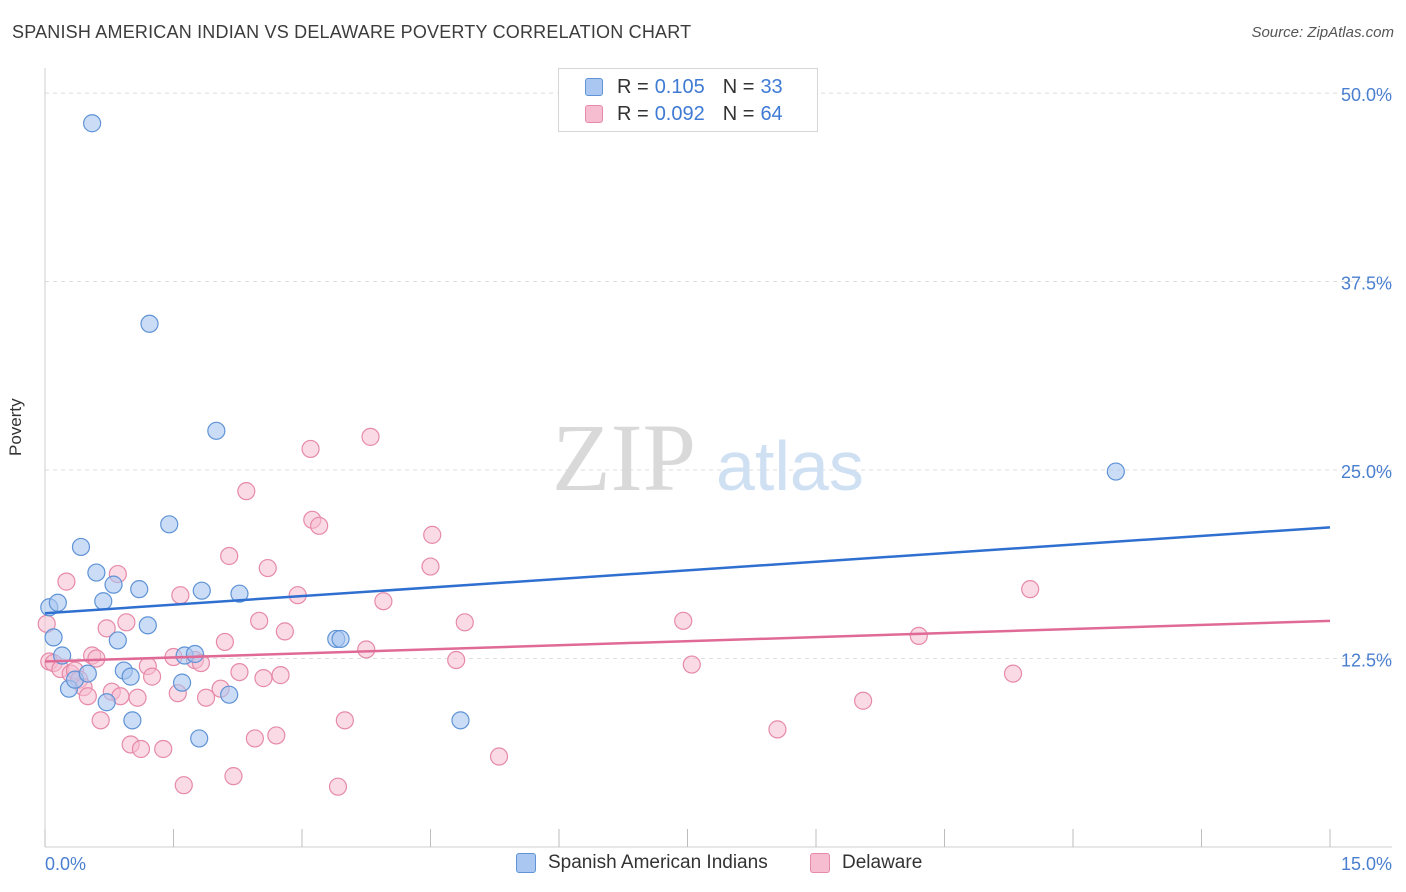 The width and height of the screenshot is (1406, 892). Describe the element at coordinates (687, 641) in the screenshot. I see `delaware-trend-line` at that location.